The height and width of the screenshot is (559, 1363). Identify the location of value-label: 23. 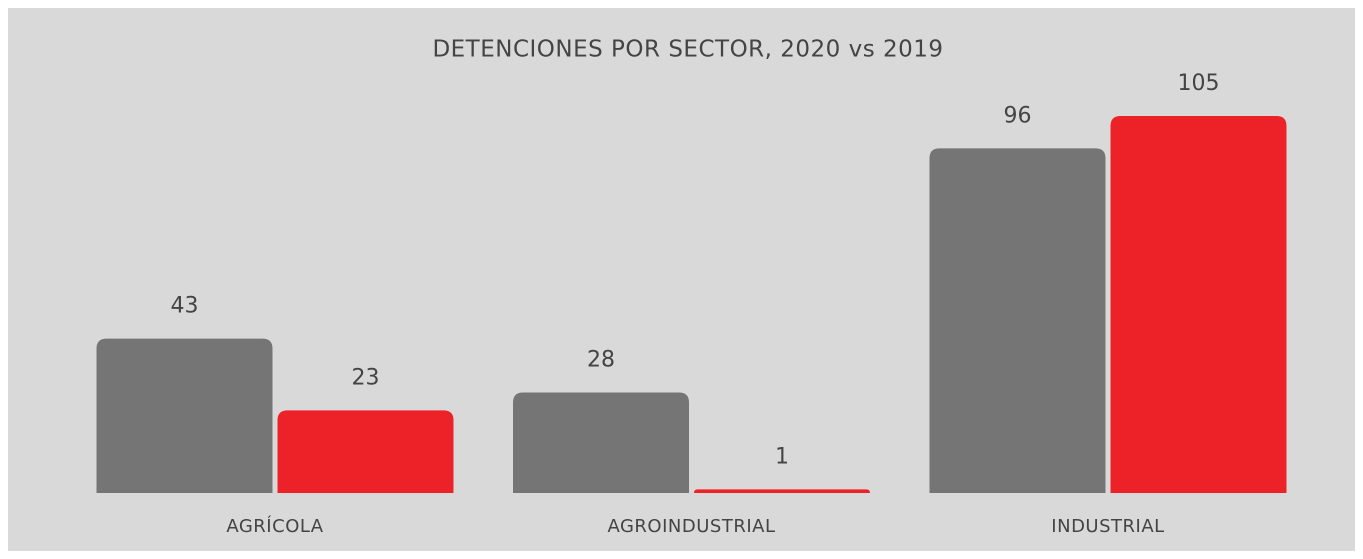
(366, 377).